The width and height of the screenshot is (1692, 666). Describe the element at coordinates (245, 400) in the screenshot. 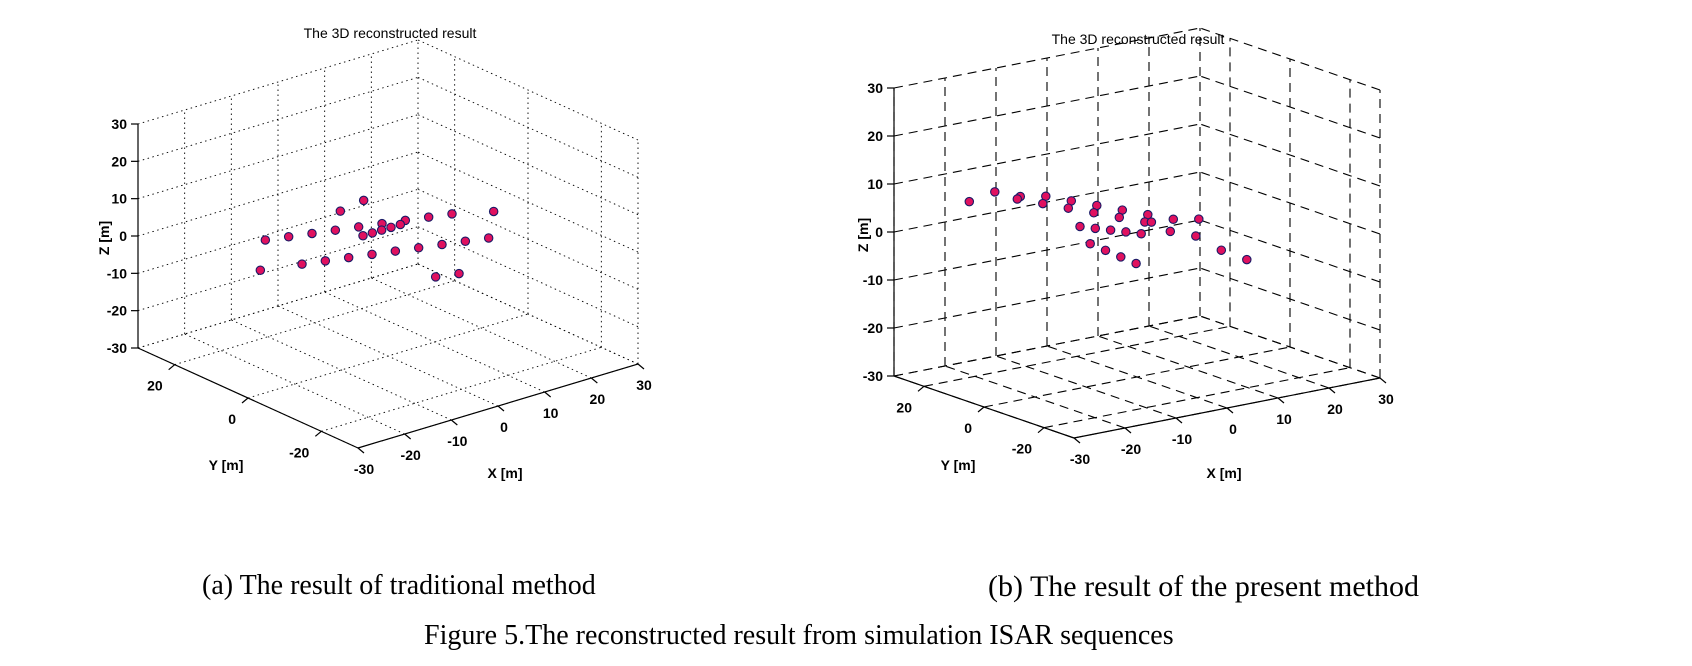

I see `chart-a-y-tick` at that location.